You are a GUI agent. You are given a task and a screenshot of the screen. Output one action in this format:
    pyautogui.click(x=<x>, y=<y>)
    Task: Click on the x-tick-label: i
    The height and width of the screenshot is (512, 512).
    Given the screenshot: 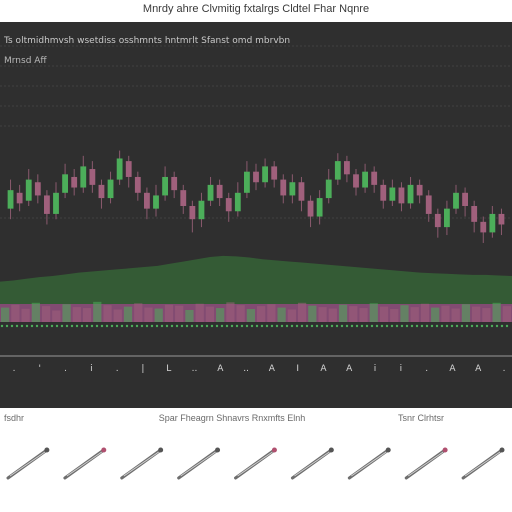 What is the action you would take?
    pyautogui.click(x=401, y=369)
    